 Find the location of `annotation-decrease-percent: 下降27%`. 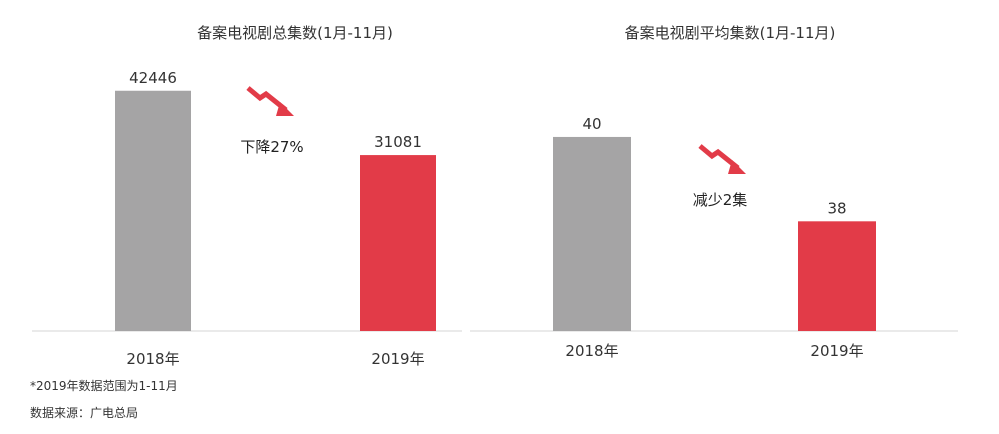

annotation-decrease-percent: 下降27% is located at coordinates (271, 147).